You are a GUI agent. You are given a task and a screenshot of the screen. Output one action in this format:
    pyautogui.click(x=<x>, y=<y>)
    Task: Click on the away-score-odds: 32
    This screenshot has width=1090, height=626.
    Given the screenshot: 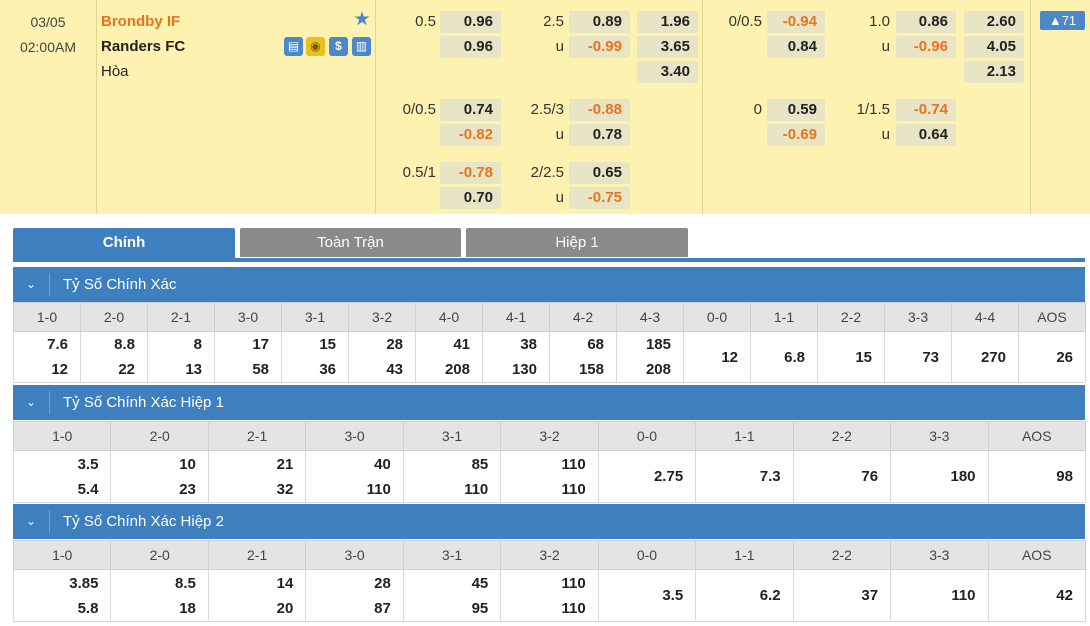 What is the action you would take?
    pyautogui.click(x=285, y=489)
    